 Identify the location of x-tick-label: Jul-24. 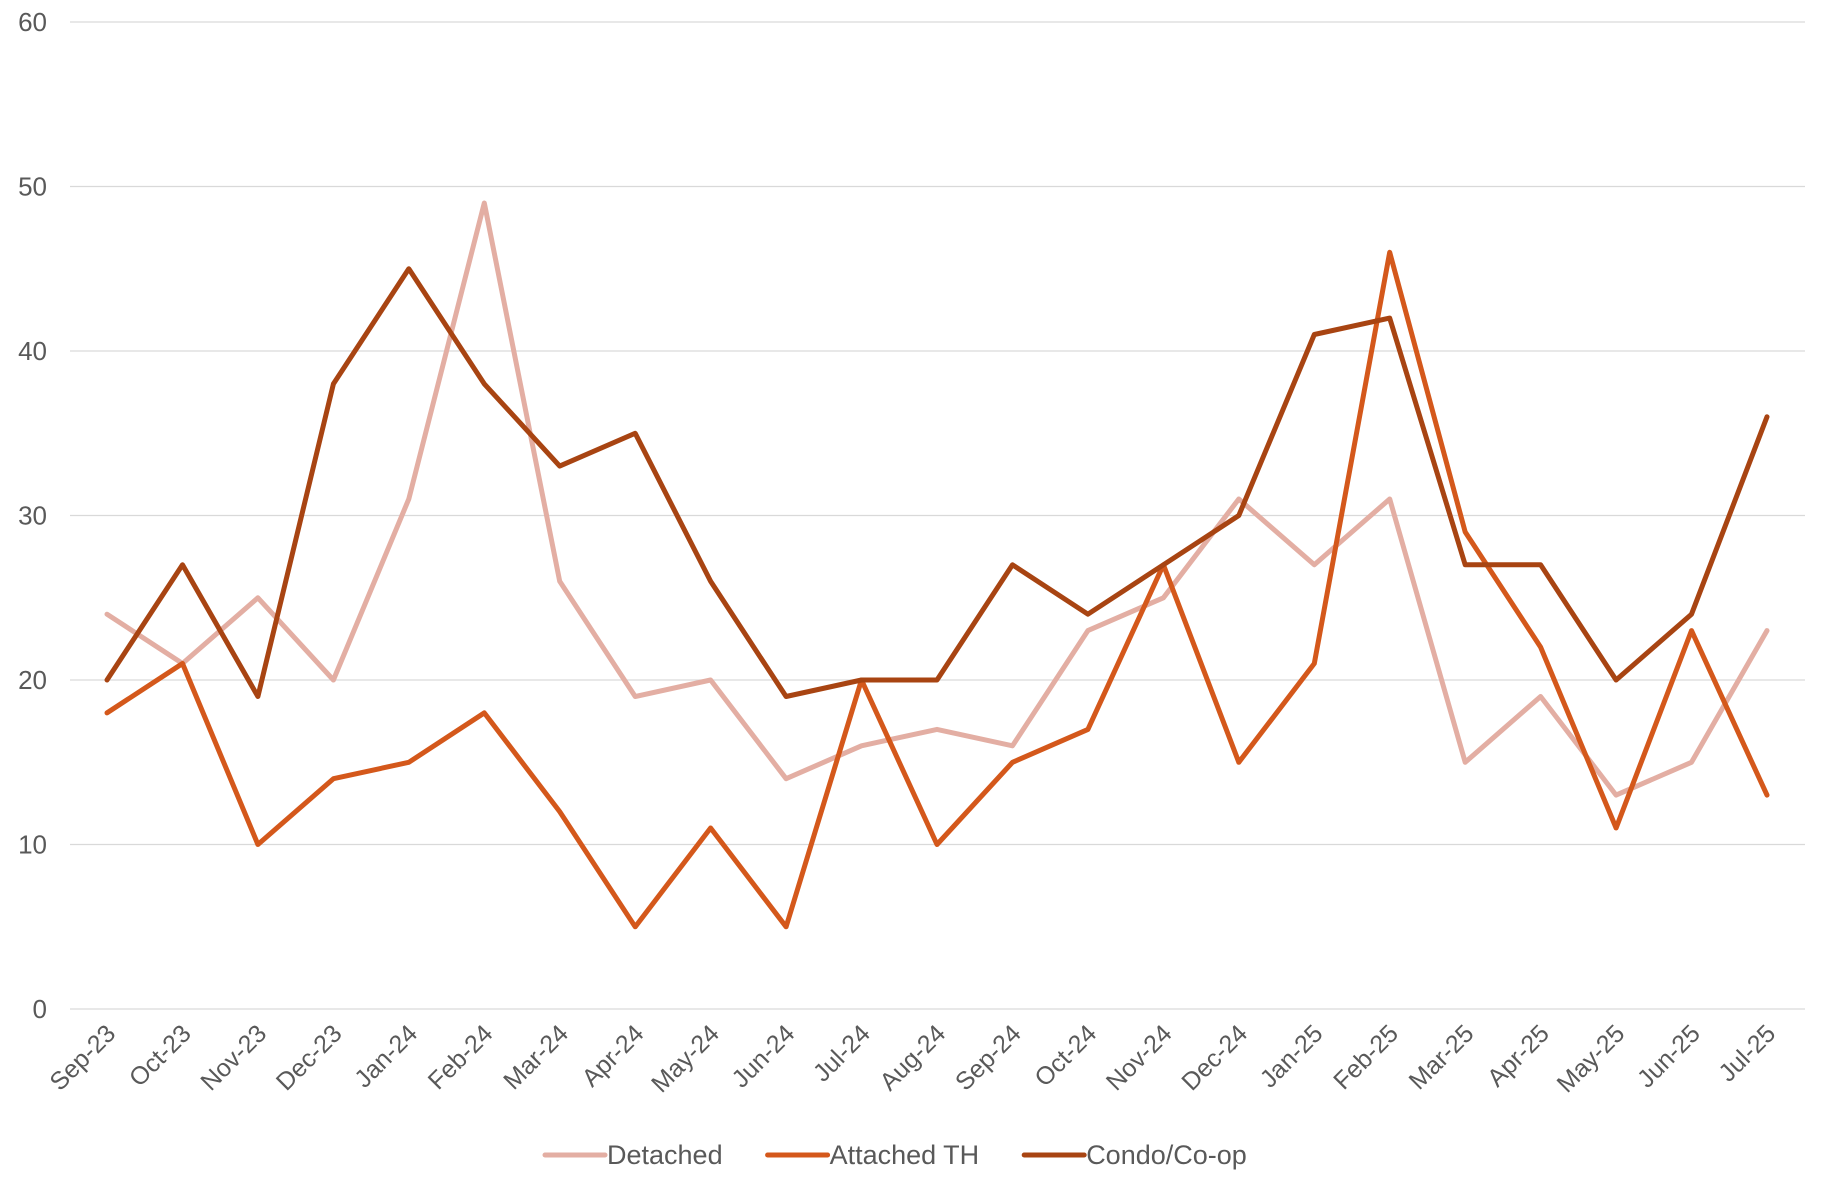
(842, 1053).